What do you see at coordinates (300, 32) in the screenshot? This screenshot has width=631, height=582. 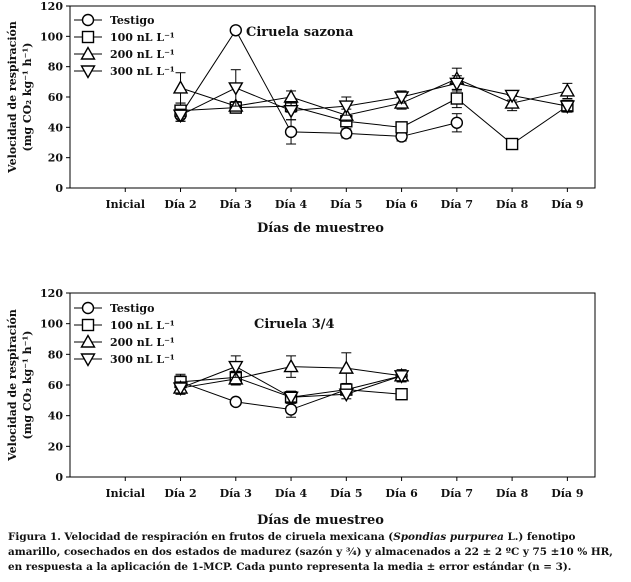 I see `panel-title: Ciruela sazona` at bounding box center [300, 32].